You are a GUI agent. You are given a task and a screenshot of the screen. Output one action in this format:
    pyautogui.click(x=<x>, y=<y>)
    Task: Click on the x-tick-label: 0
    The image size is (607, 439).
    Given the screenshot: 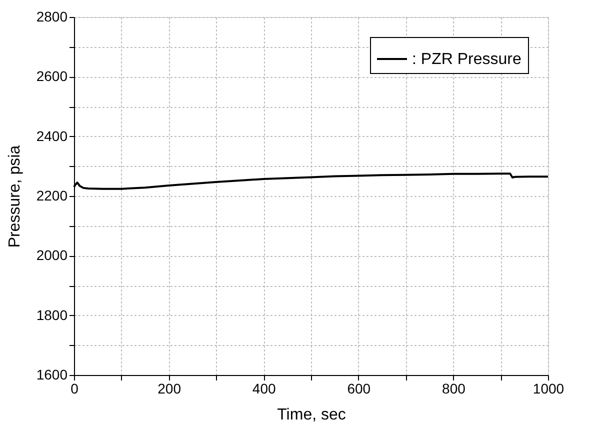 What is the action you would take?
    pyautogui.click(x=74, y=388)
    